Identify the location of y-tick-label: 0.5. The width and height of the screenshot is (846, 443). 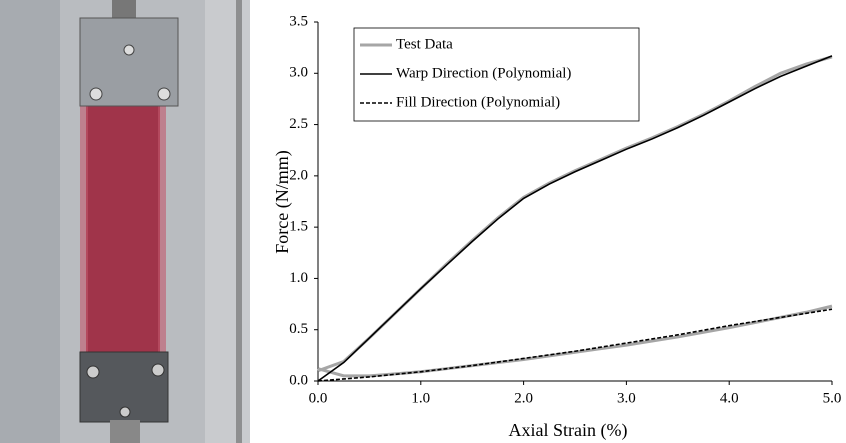
(298, 329).